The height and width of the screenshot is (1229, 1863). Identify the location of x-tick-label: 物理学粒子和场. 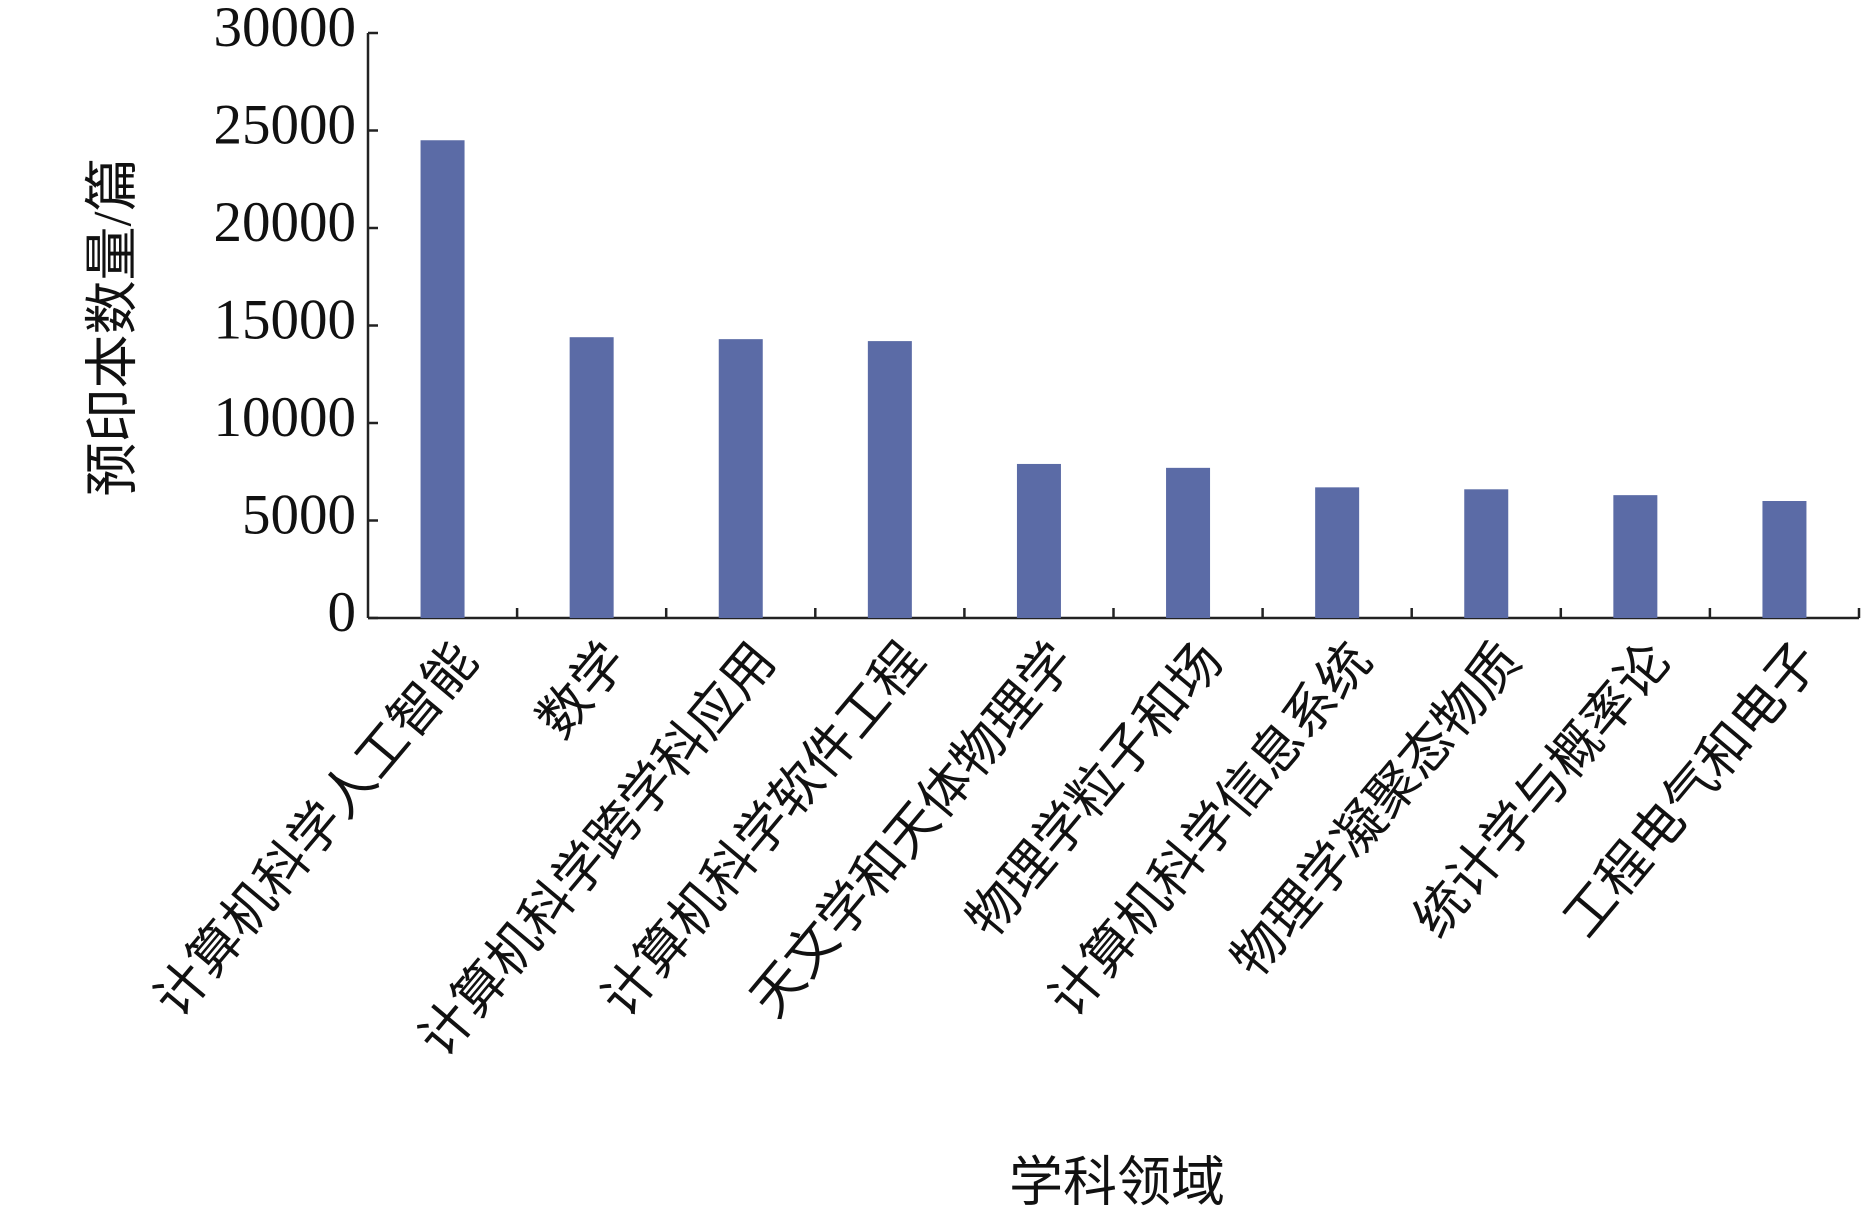
(1096, 790).